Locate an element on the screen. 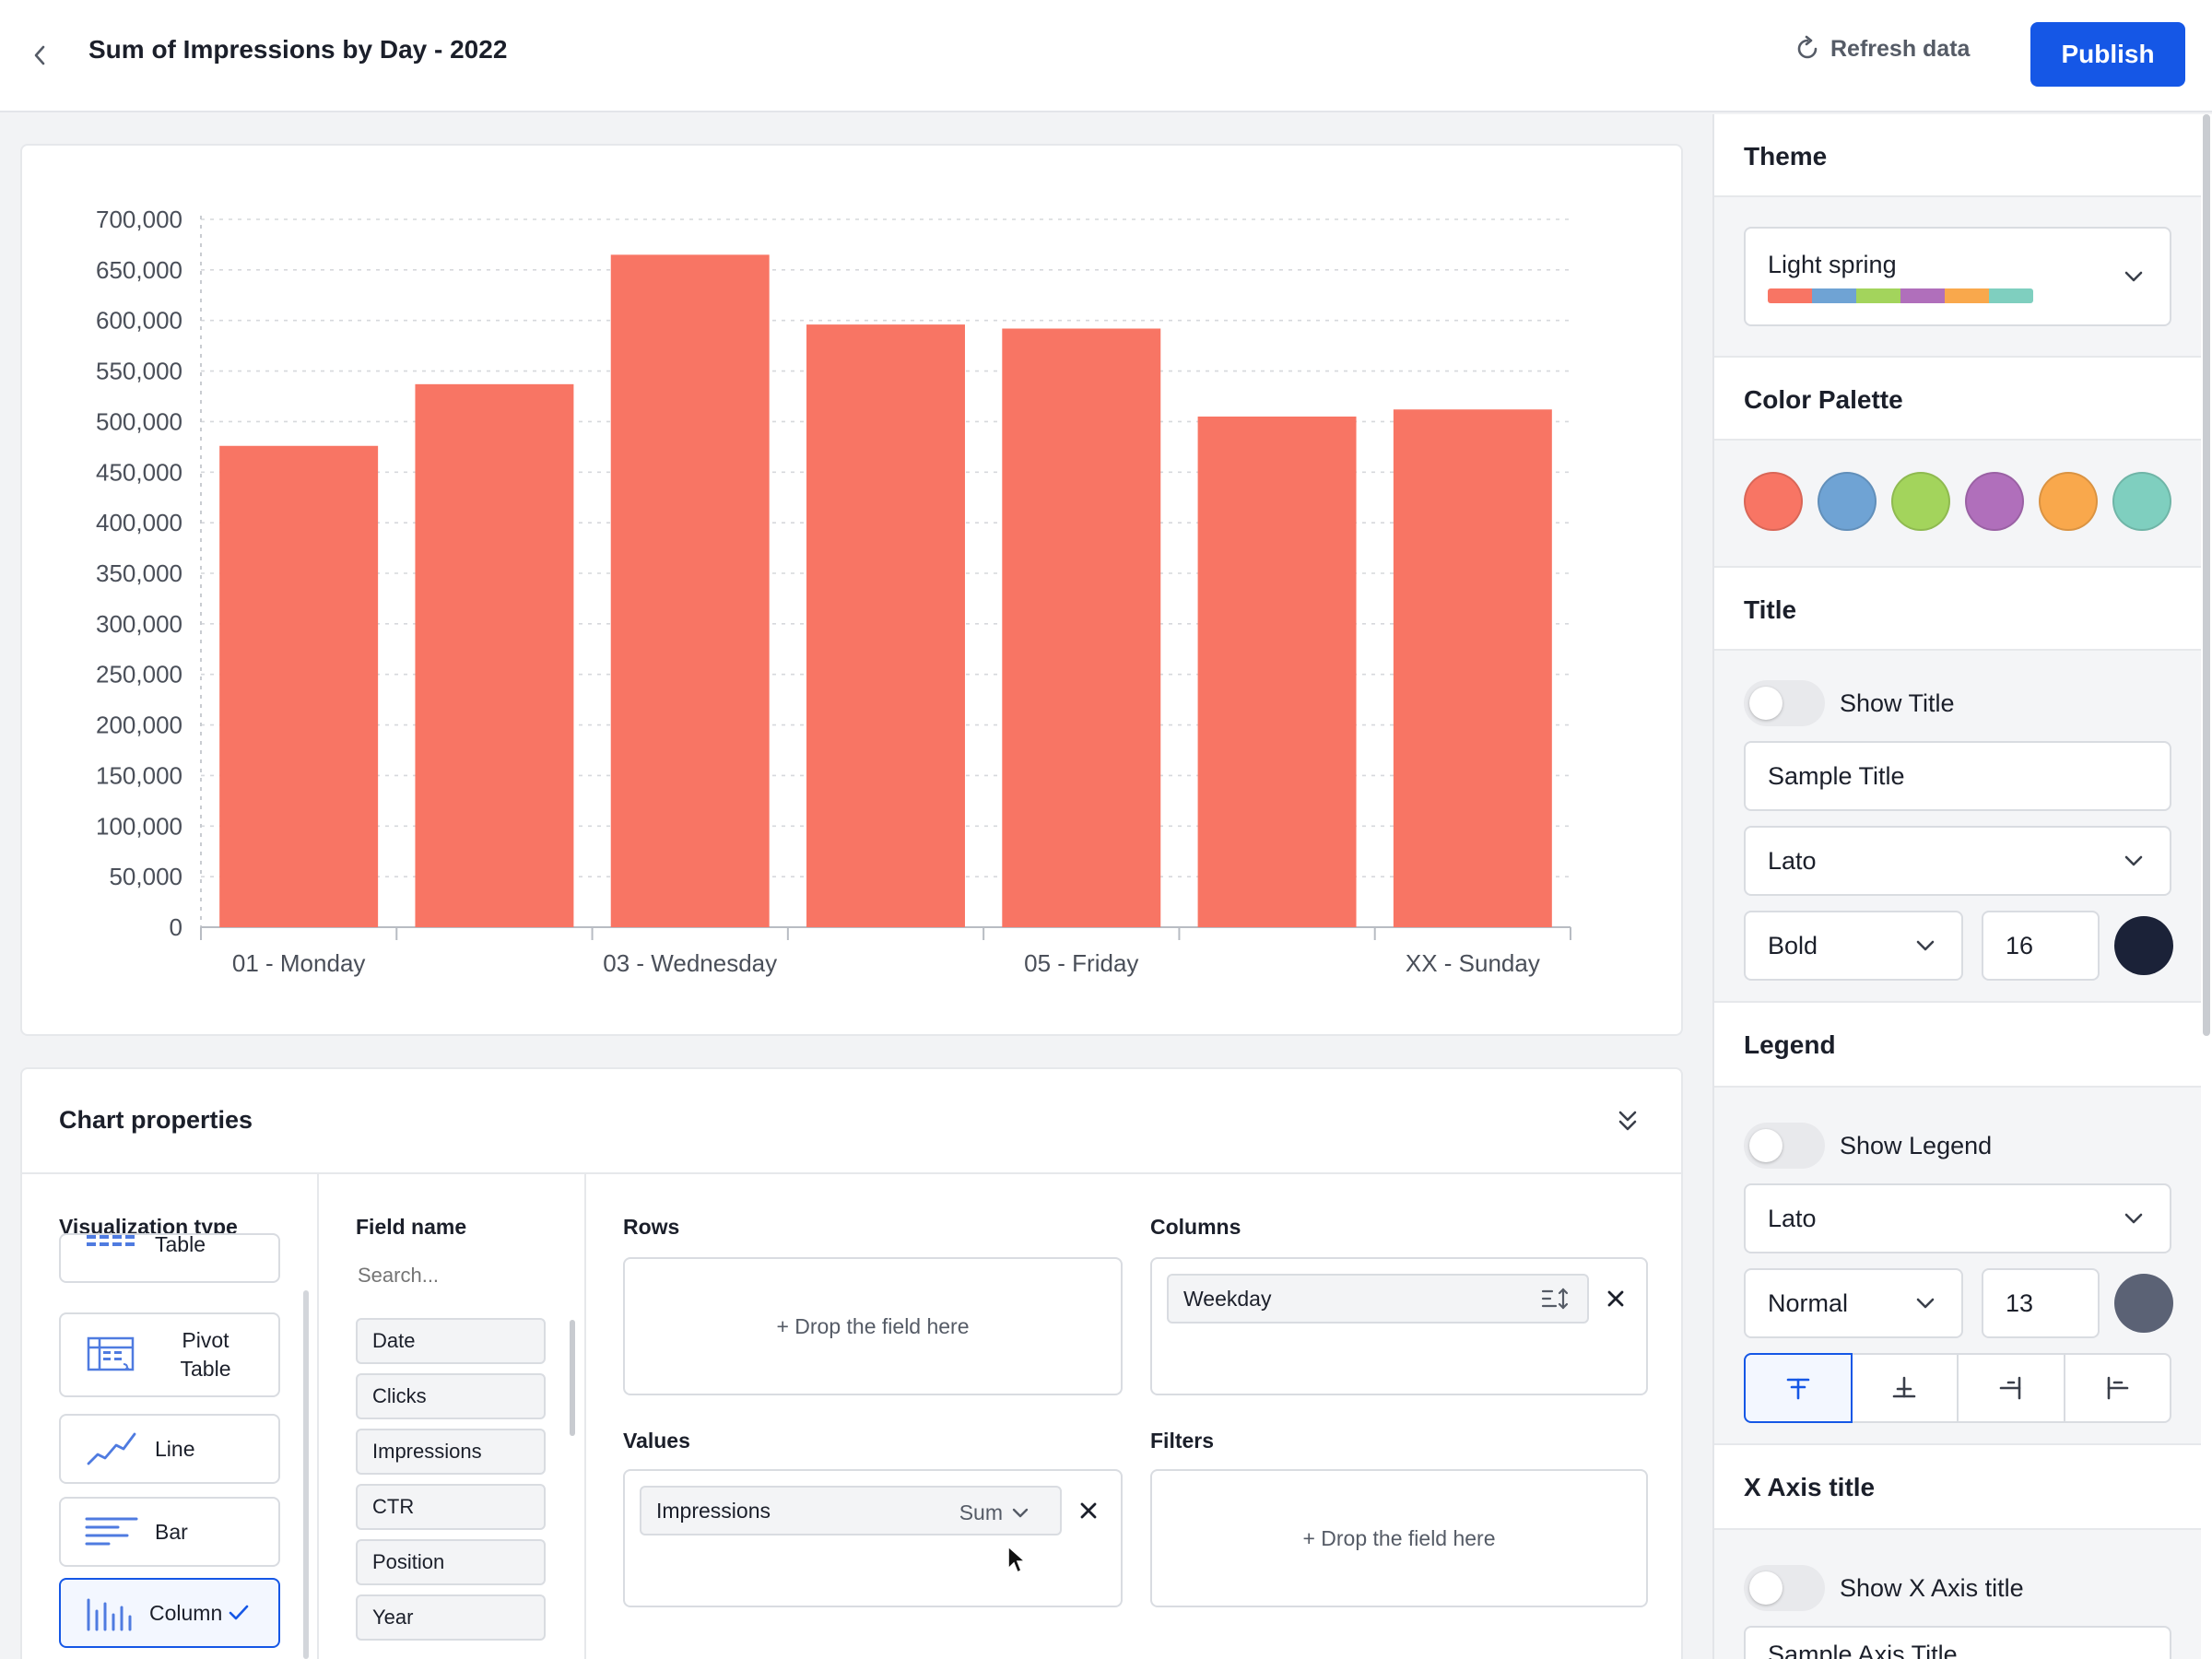 This screenshot has height=1659, width=2212. viz-label: Bar is located at coordinates (171, 1531).